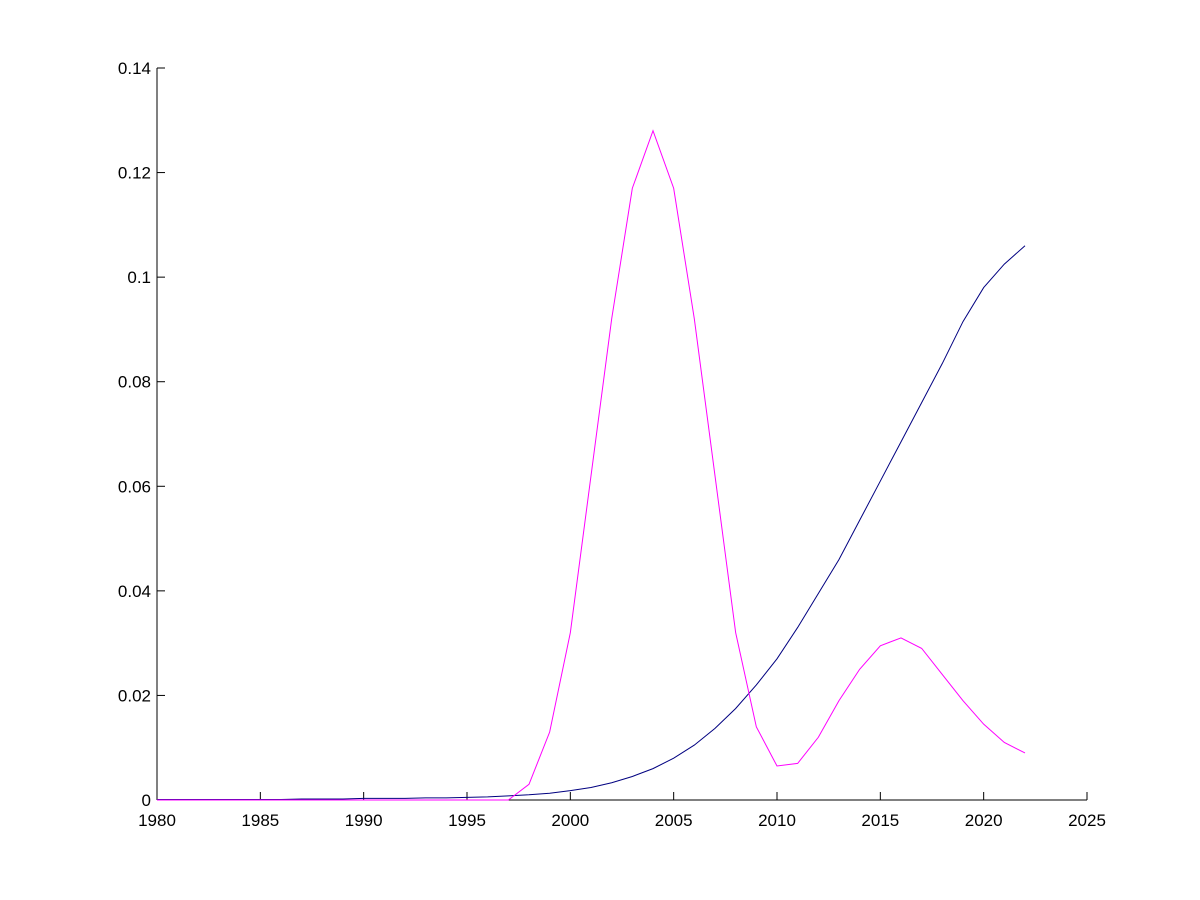 Image resolution: width=1200 pixels, height=900 pixels. I want to click on x-tick-label: 1985, so click(260, 820).